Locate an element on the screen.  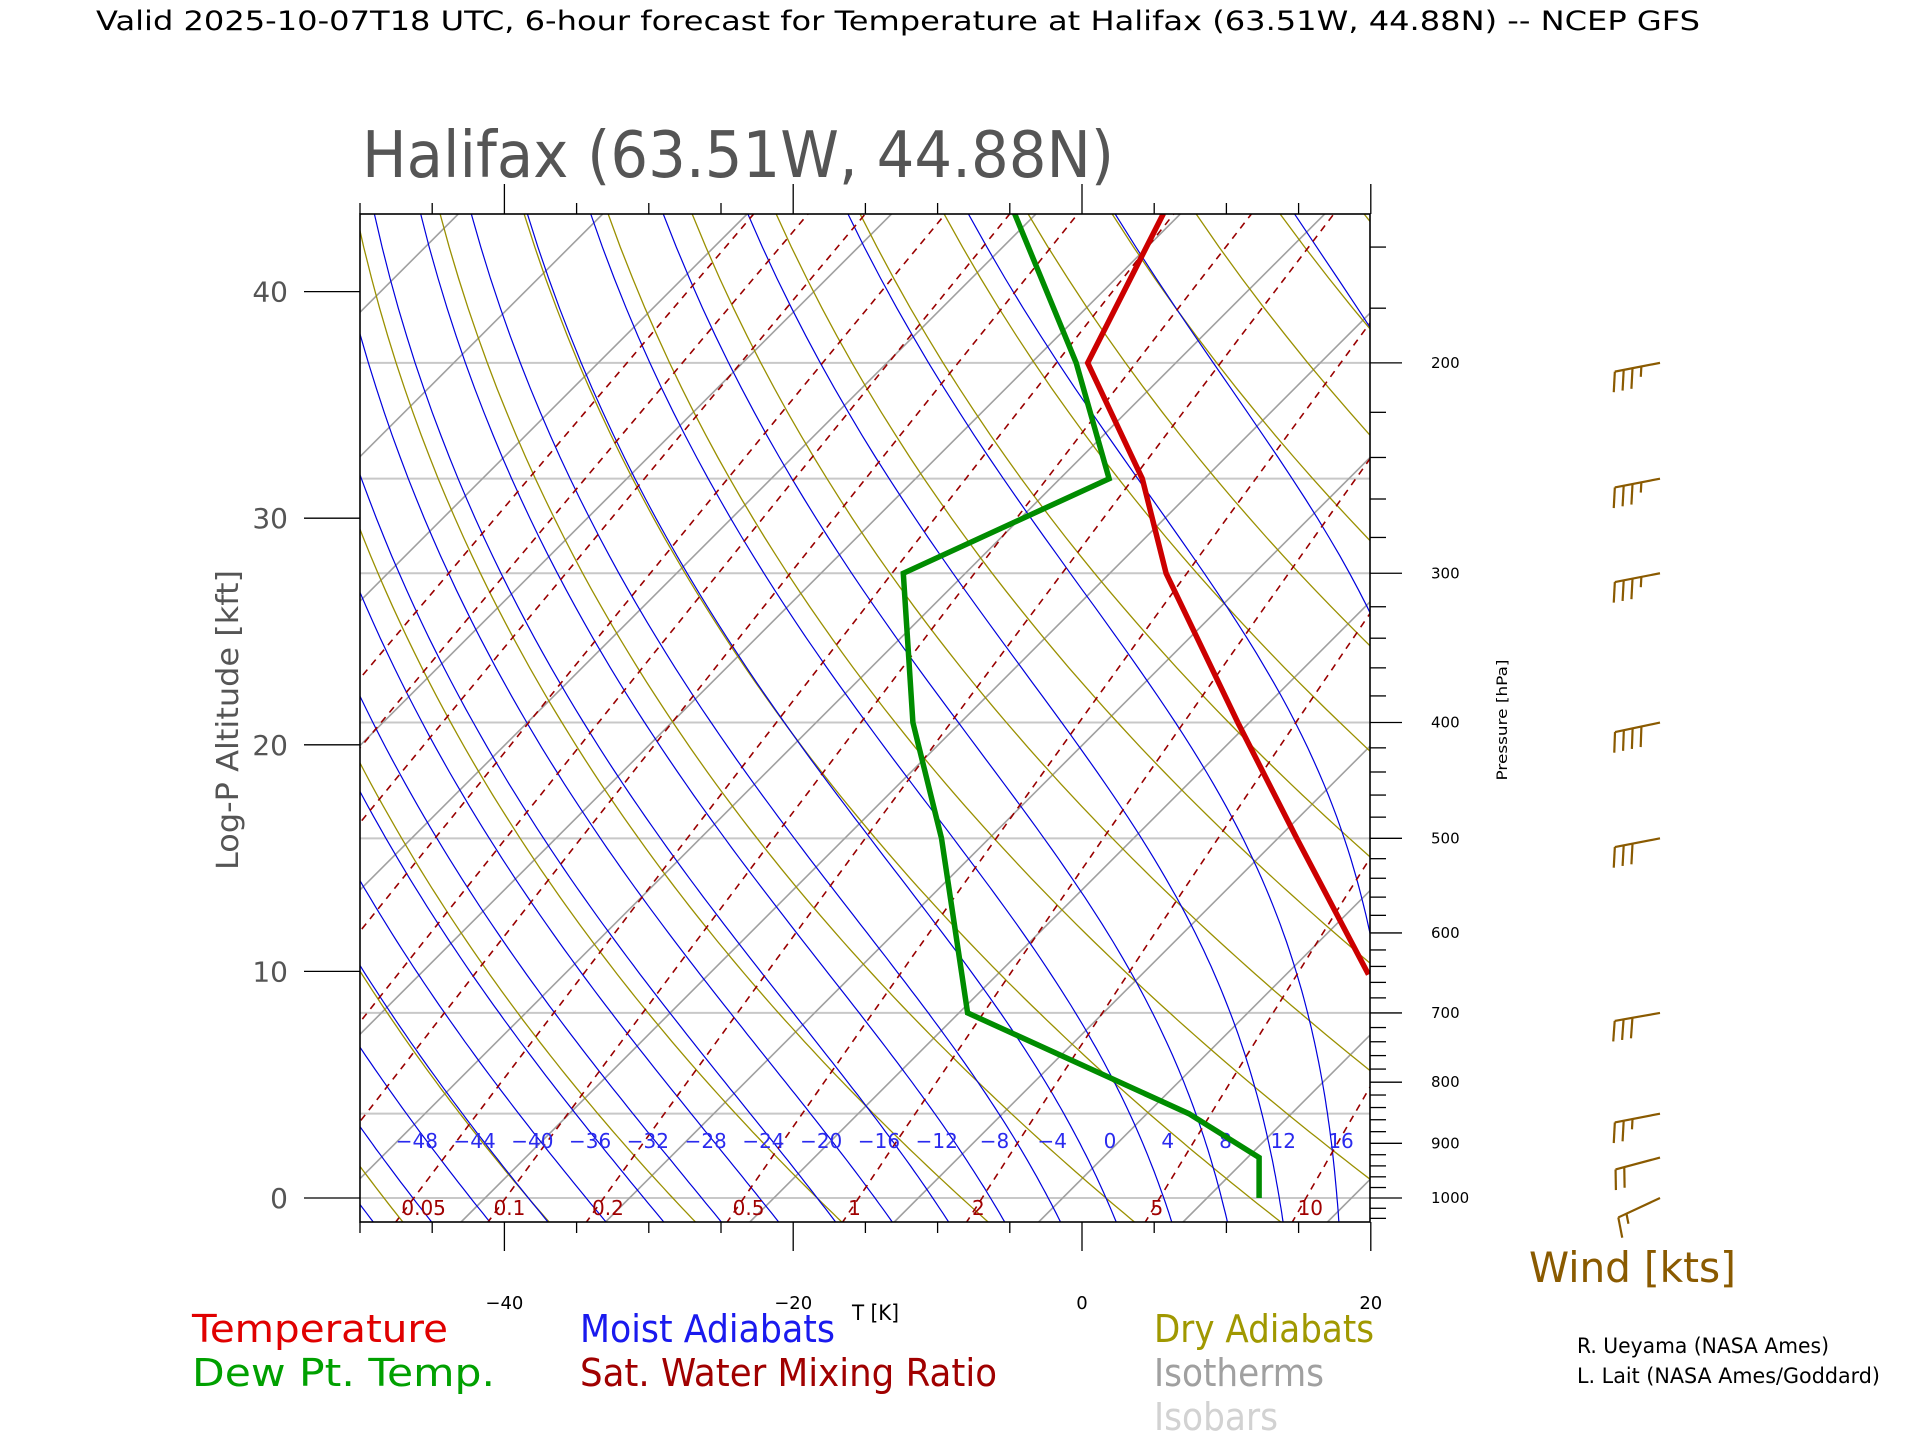
moist-adiabat-label: 4 is located at coordinates (1167, 1141).